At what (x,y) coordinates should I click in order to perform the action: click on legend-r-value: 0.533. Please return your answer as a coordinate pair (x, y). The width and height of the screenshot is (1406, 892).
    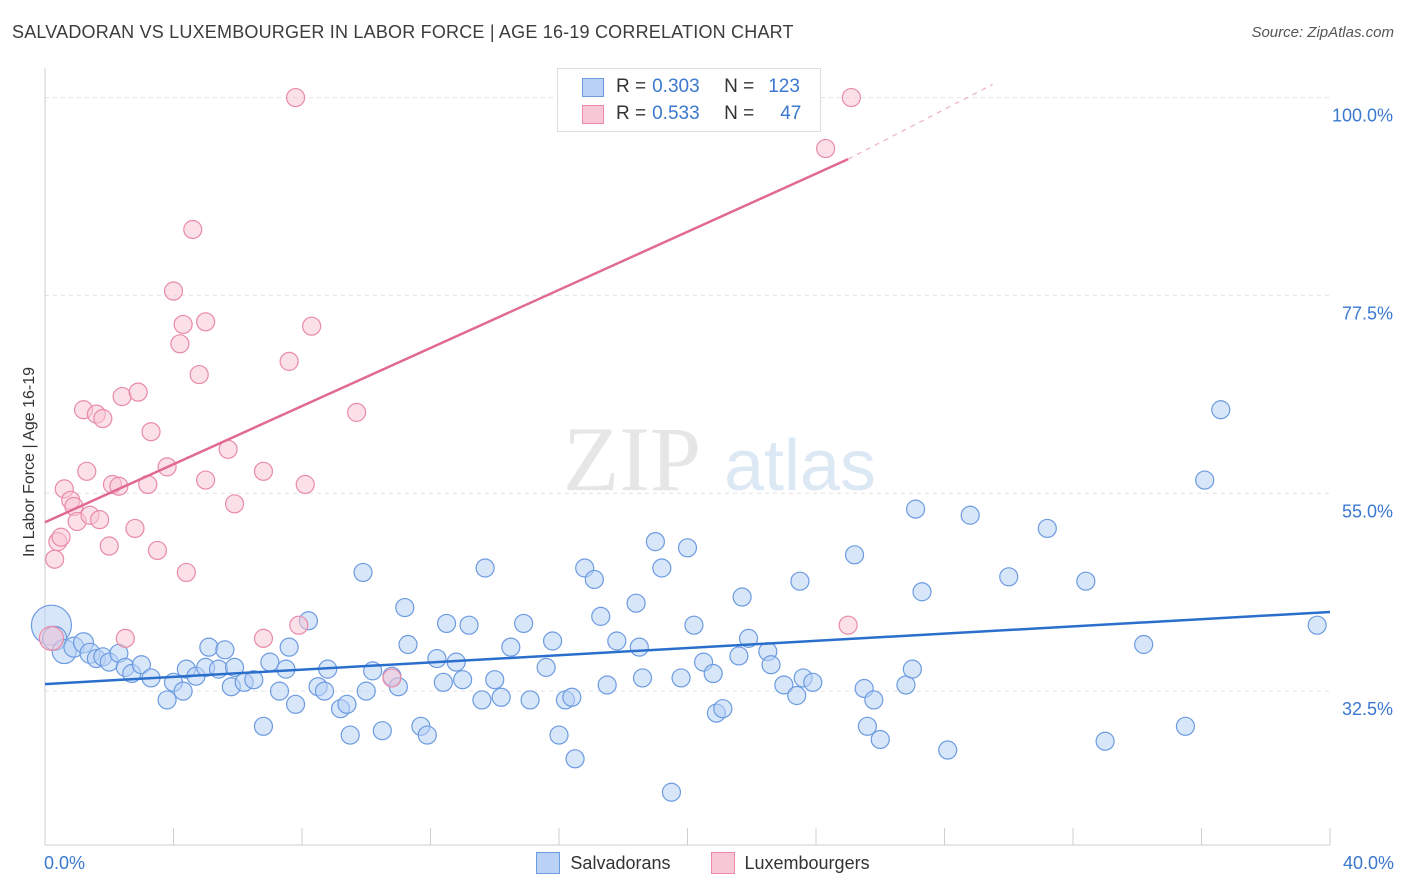
    Looking at the image, I should click on (676, 113).